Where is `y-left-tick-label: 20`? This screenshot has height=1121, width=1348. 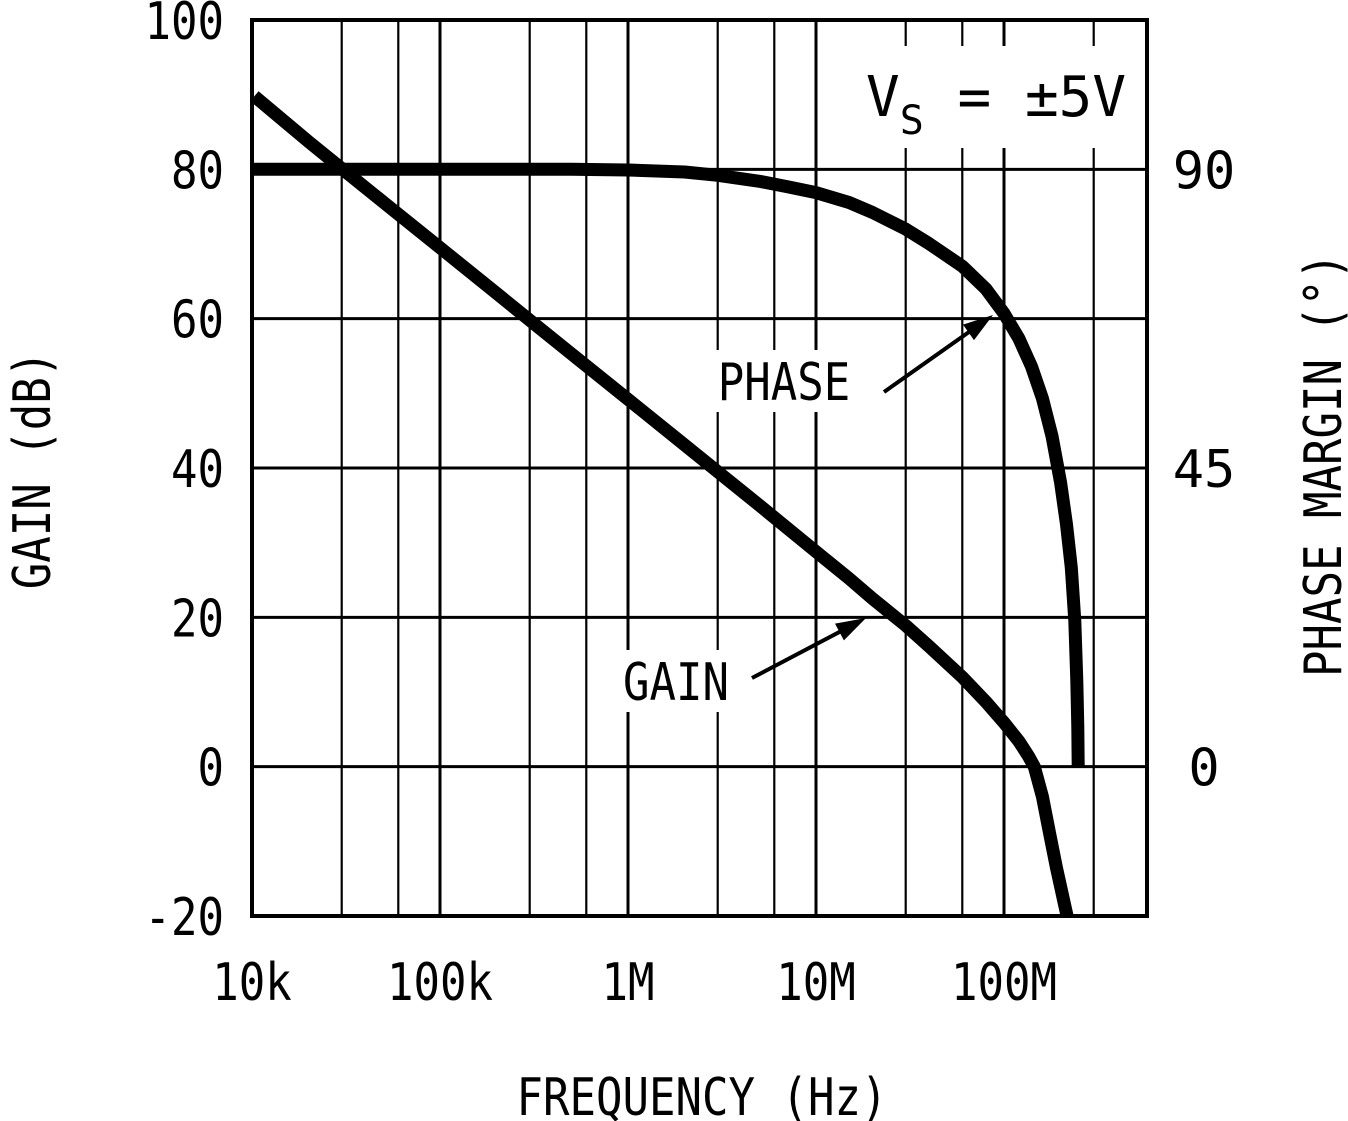 y-left-tick-label: 20 is located at coordinates (197, 619).